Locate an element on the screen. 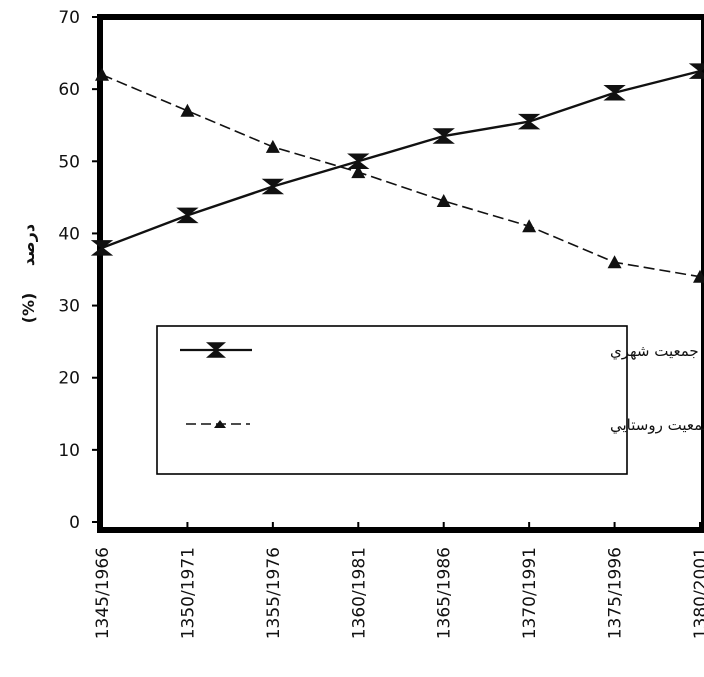 This screenshot has height=677, width=704. y-axis-label: (%) is located at coordinates (28, 308).